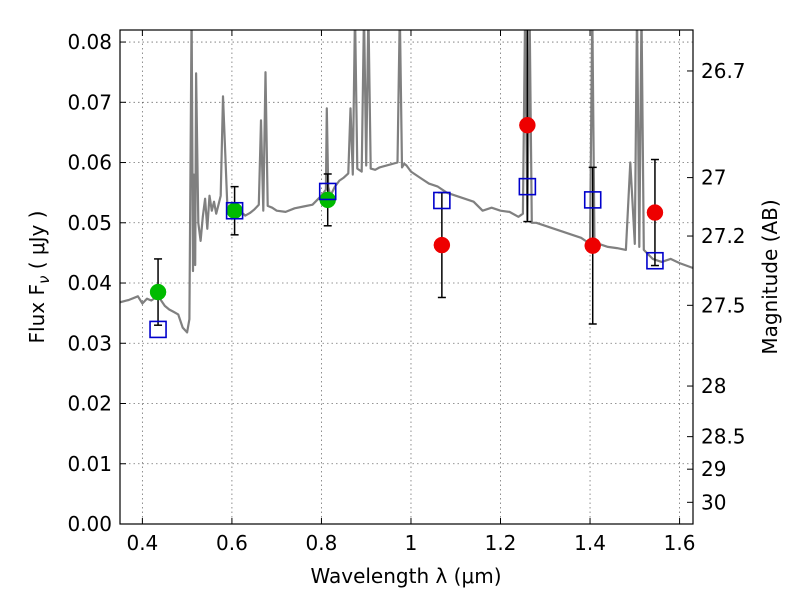 The height and width of the screenshot is (600, 800). Describe the element at coordinates (89, 464) in the screenshot. I see `y-tick-label: 0.01` at that location.